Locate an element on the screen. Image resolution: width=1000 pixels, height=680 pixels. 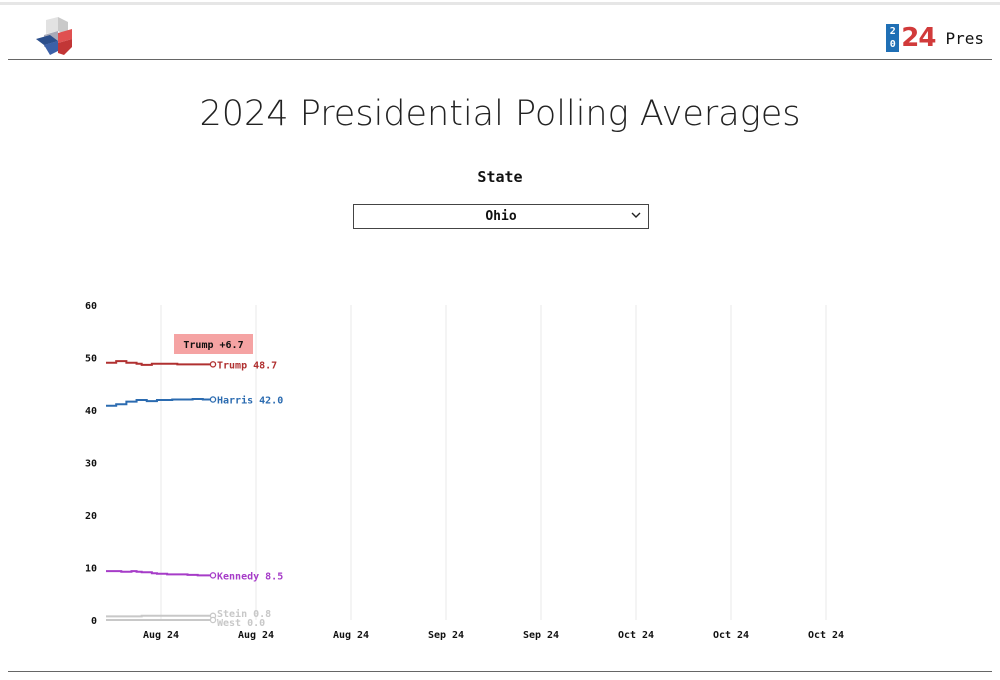
series-label-trump: Trump 48.7 is located at coordinates (247, 365).